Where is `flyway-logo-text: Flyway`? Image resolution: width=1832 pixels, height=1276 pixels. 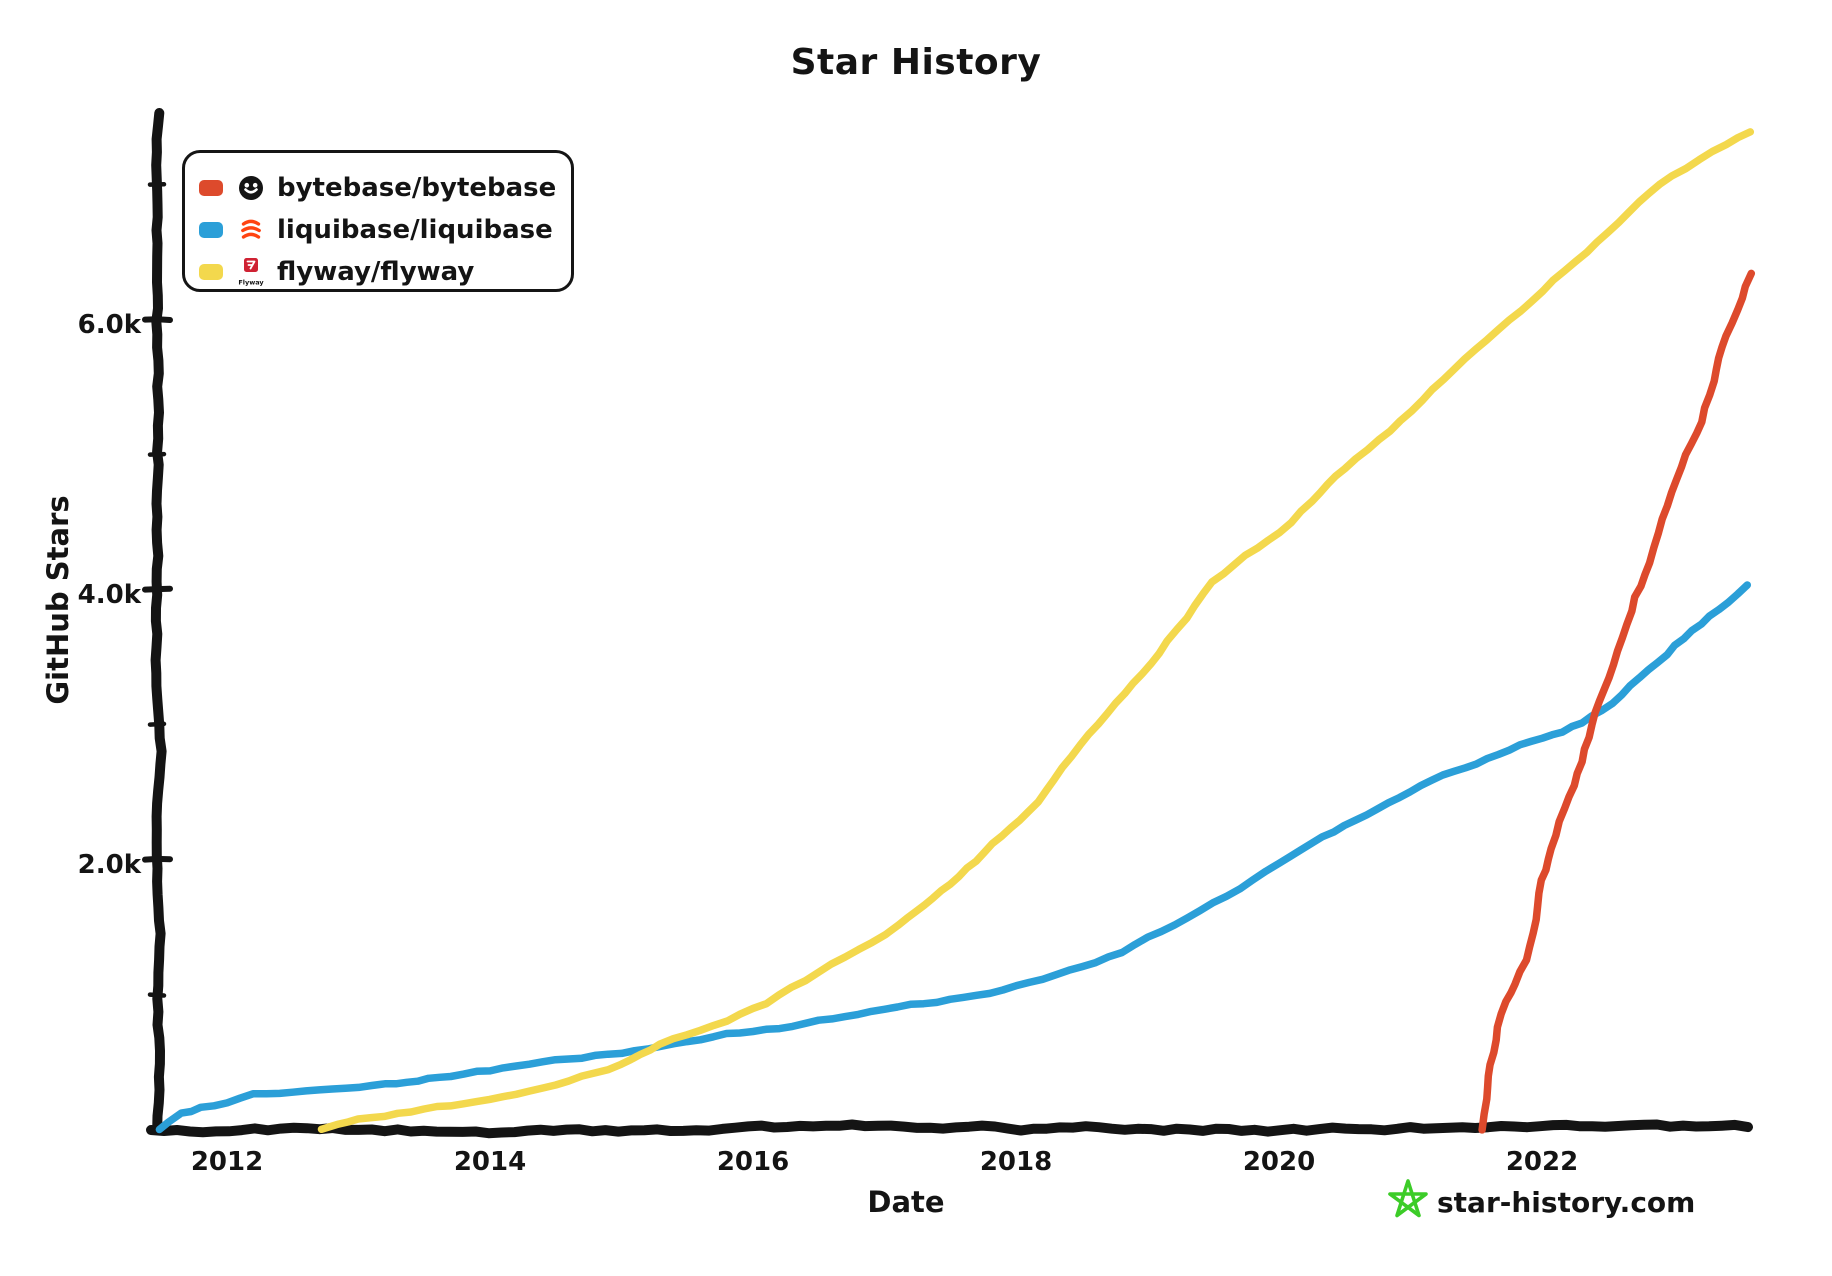 flyway-logo-text: Flyway is located at coordinates (251, 283).